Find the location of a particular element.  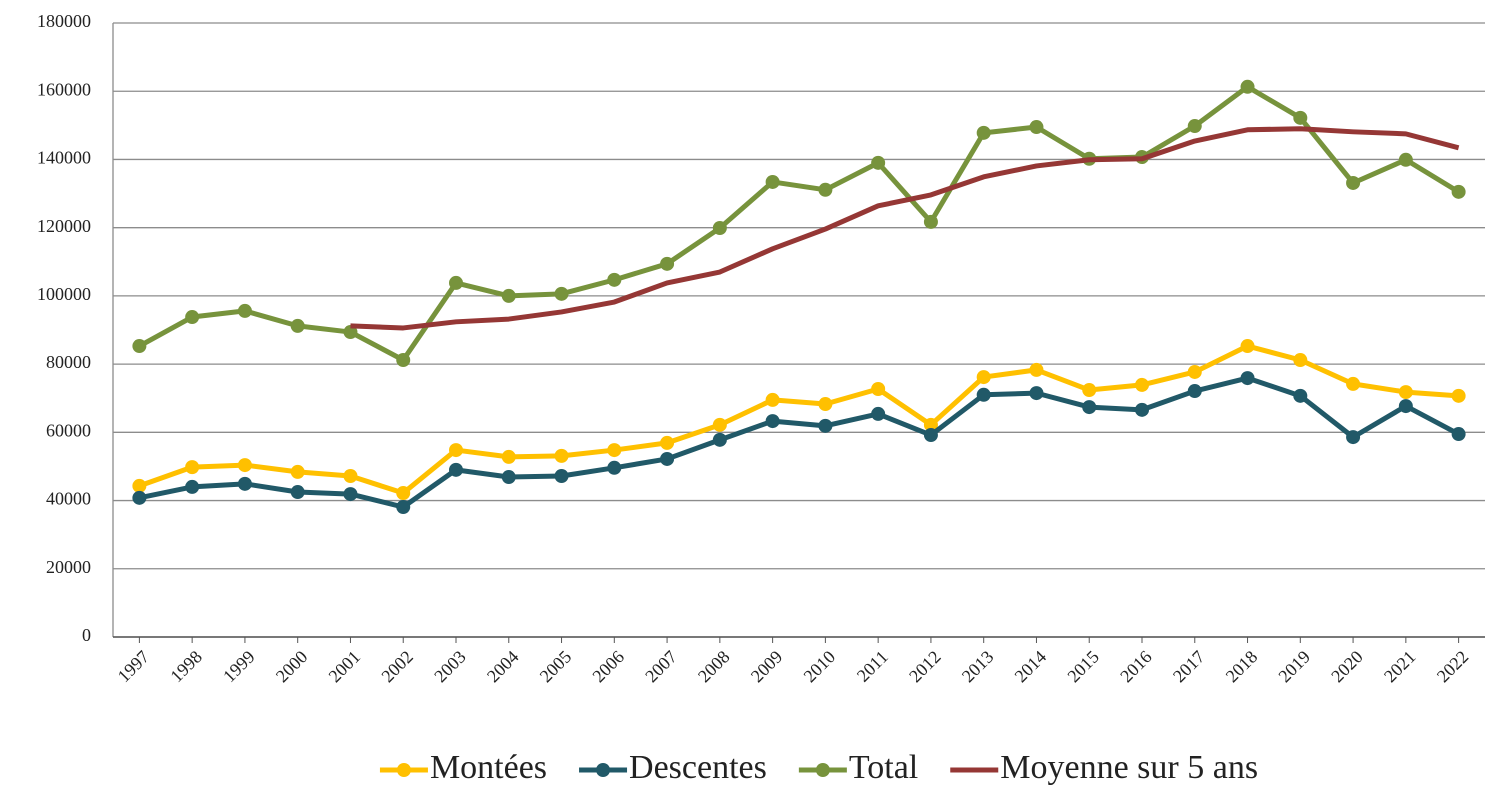

legend-label: Montées is located at coordinates (488, 767).